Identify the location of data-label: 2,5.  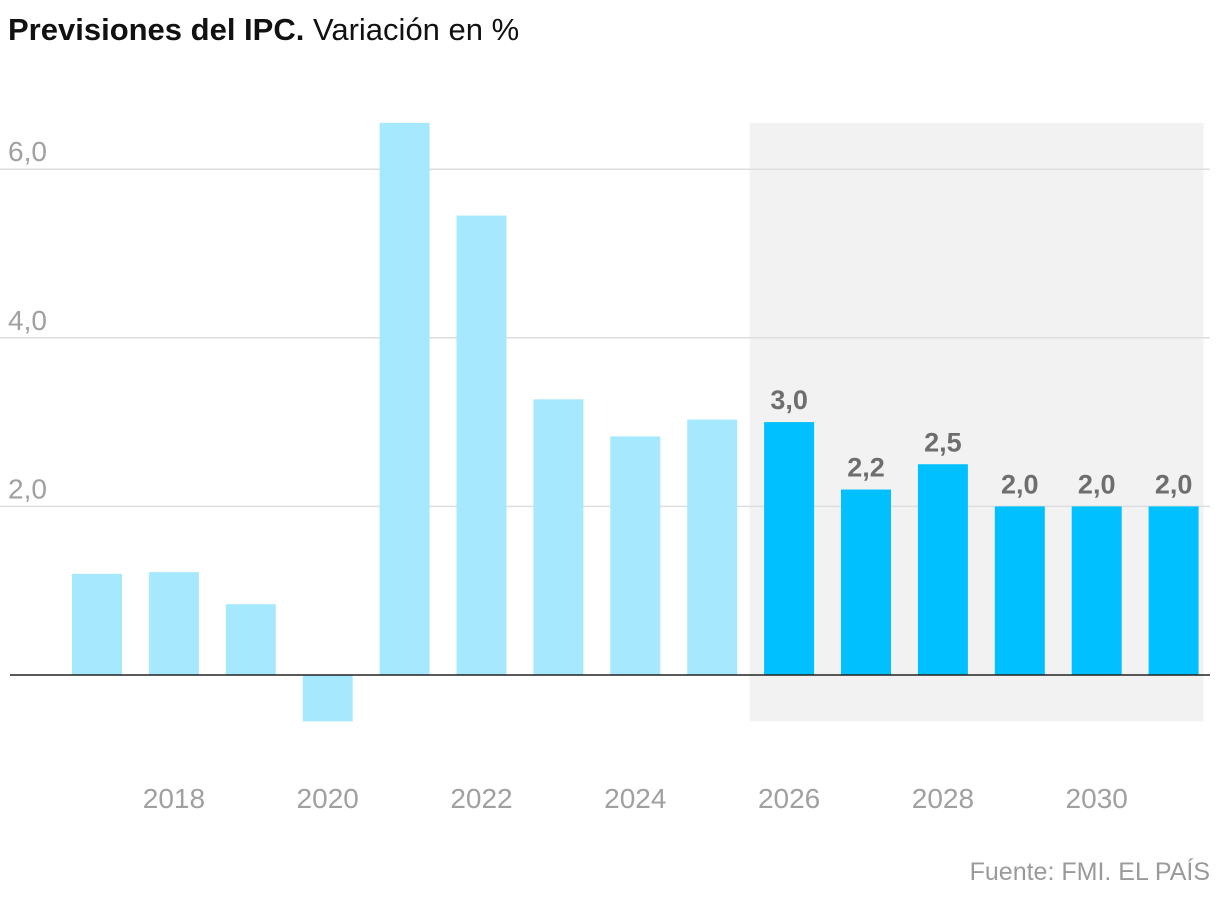
(943, 442).